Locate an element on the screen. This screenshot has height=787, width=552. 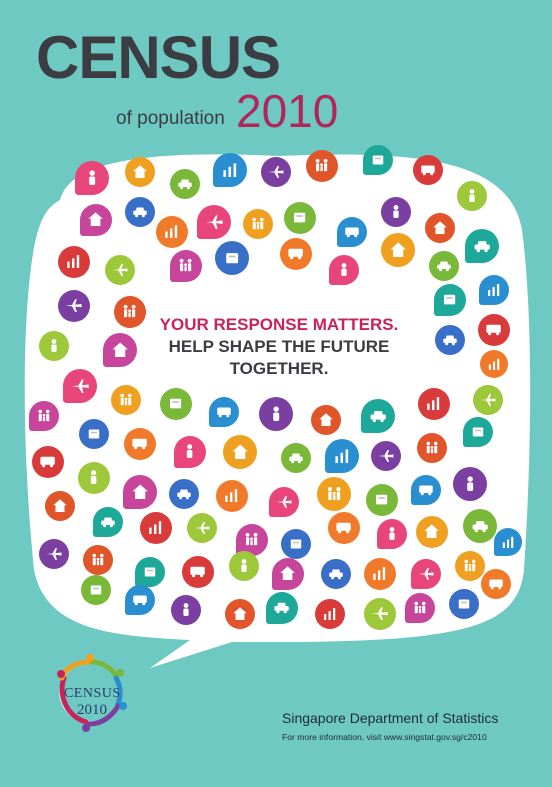
department-name: Singapore Department of Statistics is located at coordinates (390, 718).